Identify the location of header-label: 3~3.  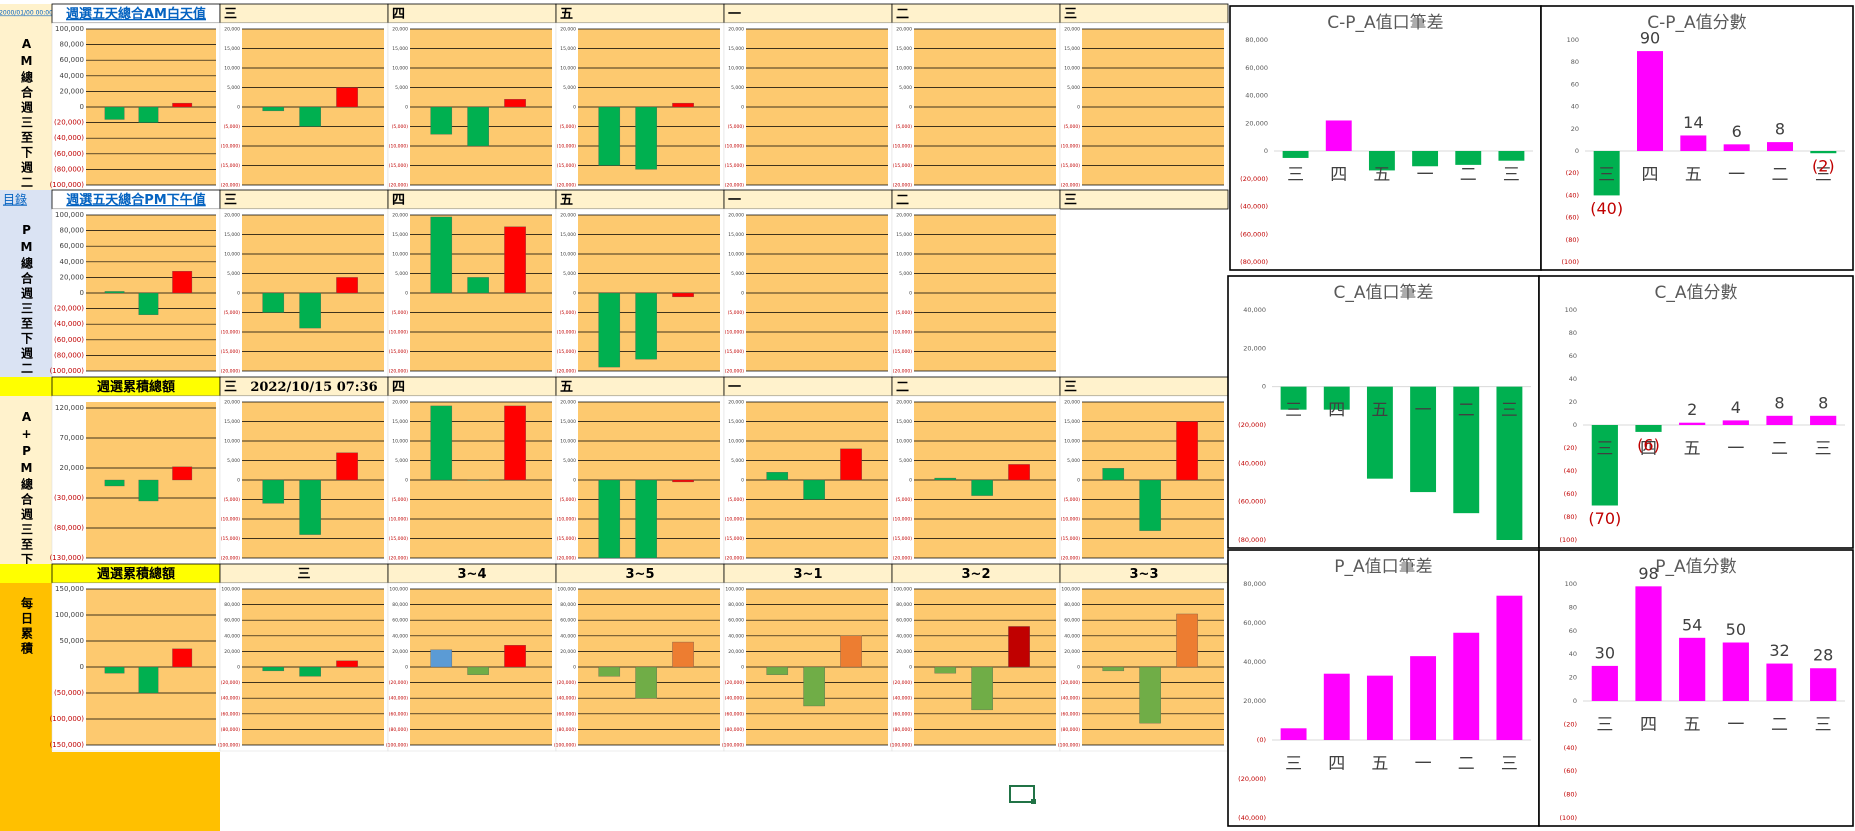
(1144, 574).